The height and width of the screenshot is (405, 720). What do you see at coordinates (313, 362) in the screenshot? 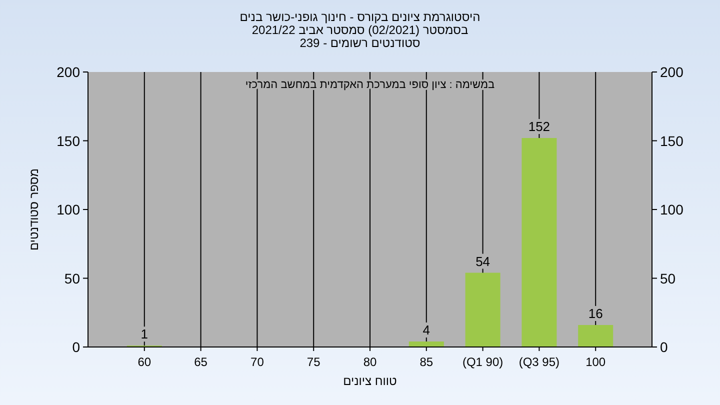
I see `x-tick-label: 75` at bounding box center [313, 362].